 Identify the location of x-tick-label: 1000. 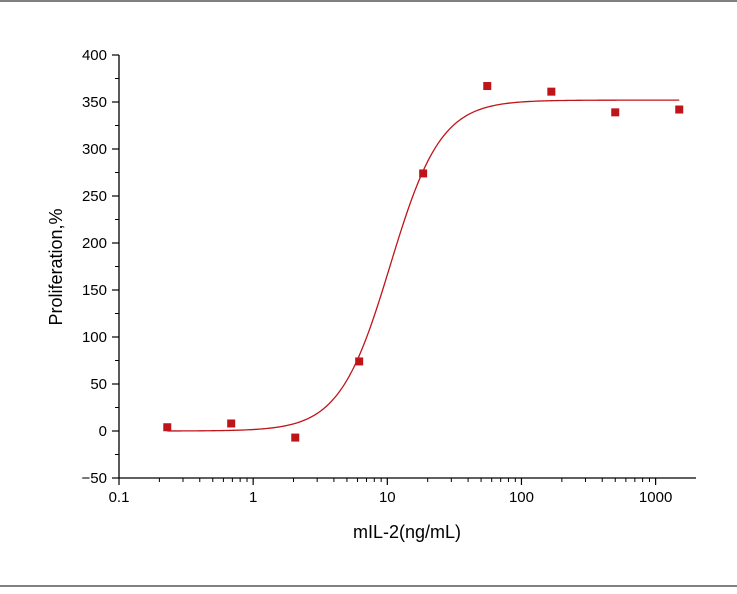
(655, 497).